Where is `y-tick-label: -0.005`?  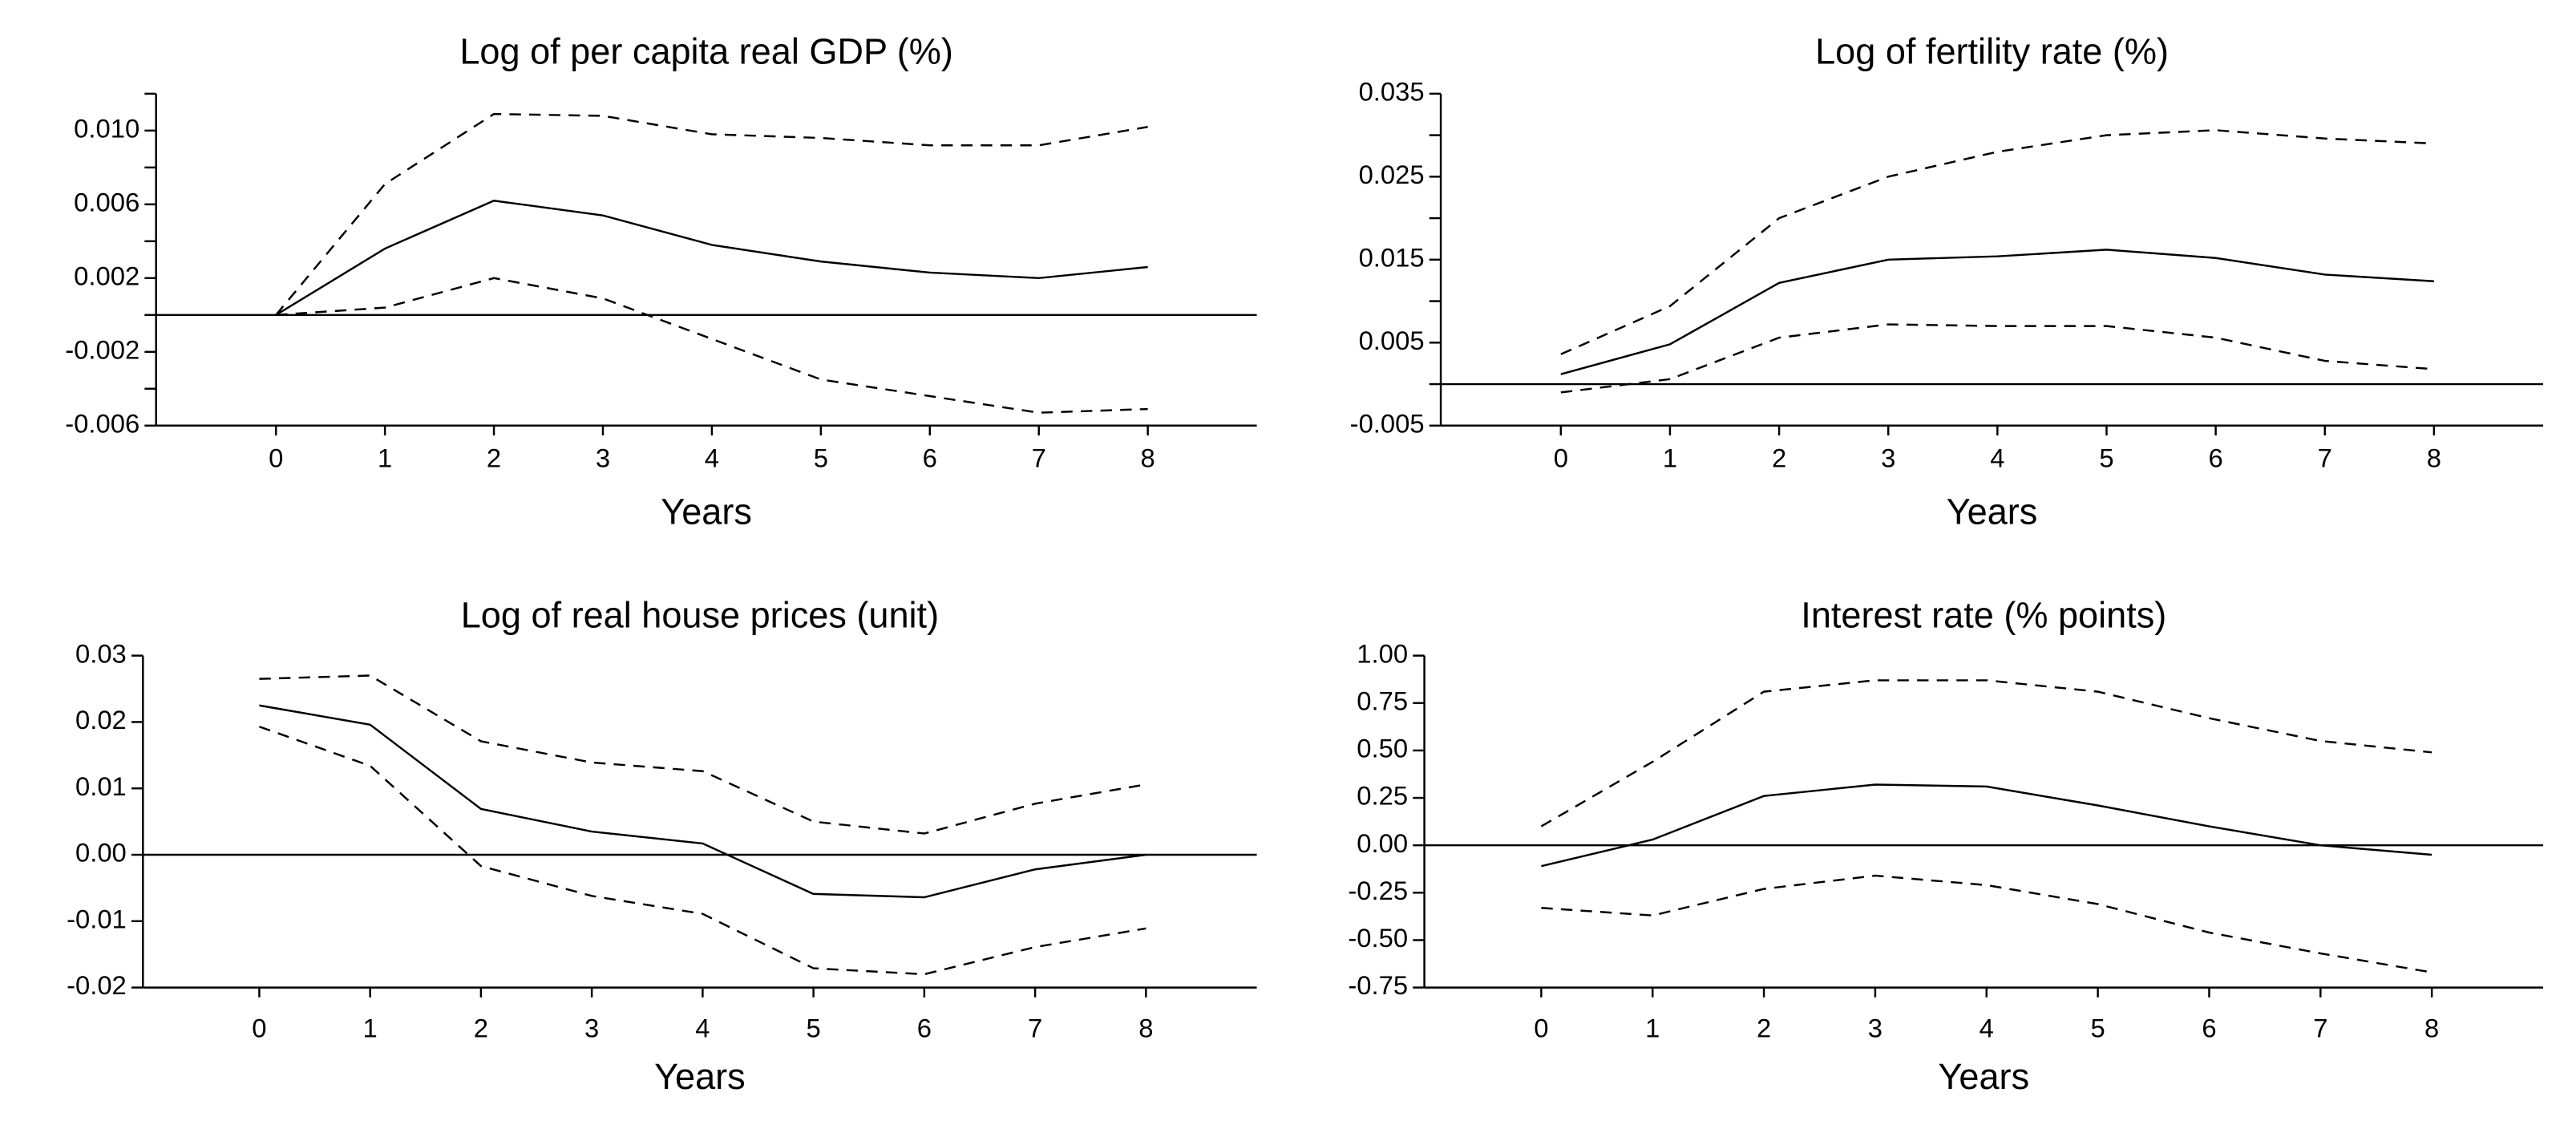 y-tick-label: -0.005 is located at coordinates (1387, 423).